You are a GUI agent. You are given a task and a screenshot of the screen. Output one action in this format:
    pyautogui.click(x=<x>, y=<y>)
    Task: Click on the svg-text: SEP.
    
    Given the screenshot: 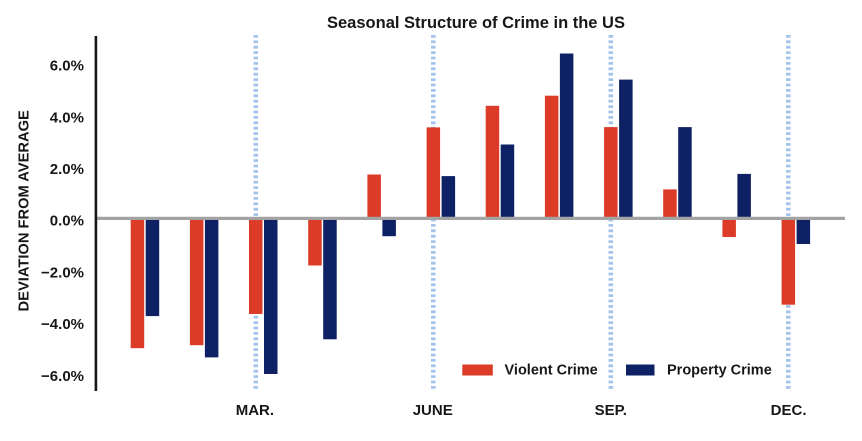 What is the action you would take?
    pyautogui.click(x=611, y=410)
    